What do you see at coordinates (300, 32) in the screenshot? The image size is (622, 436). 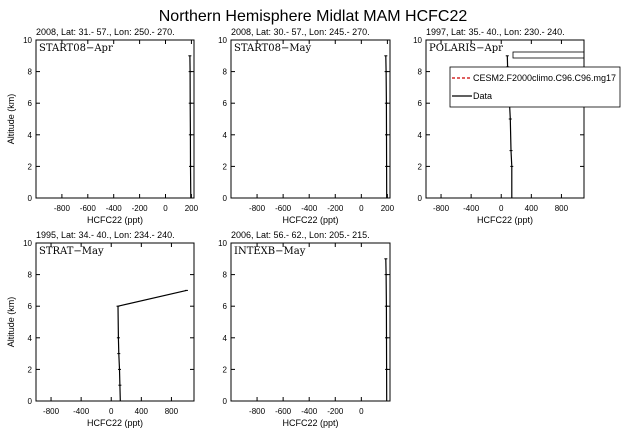 I see `panel-header: 2008, Lat: 30.- 57., Lon: 245.- 270.` at bounding box center [300, 32].